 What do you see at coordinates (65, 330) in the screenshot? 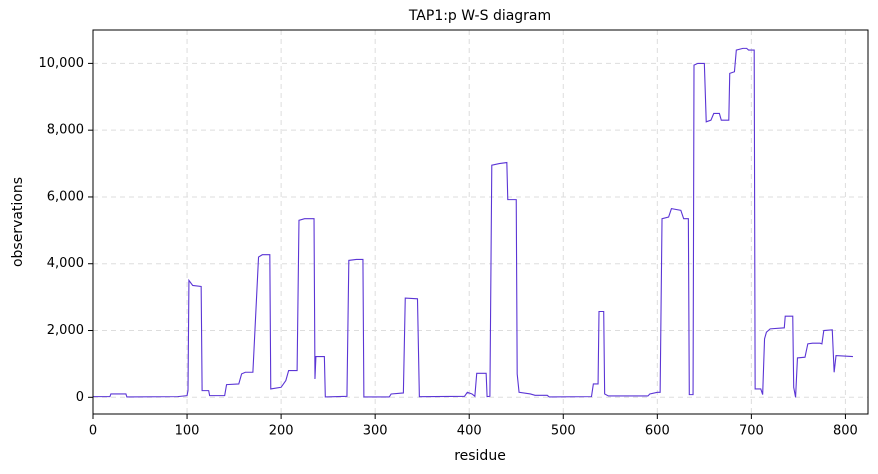
I see `y-tick-label: 2,000` at bounding box center [65, 330].